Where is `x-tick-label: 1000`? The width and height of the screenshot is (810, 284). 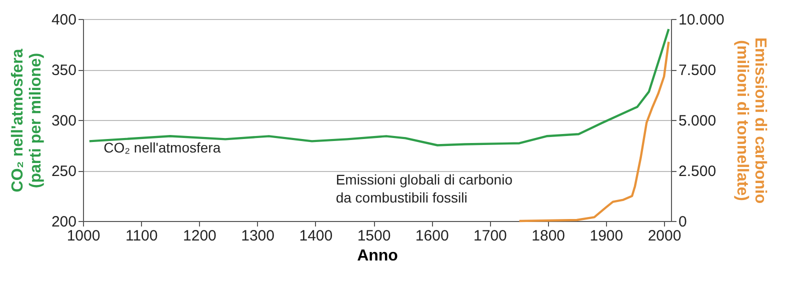 x-tick-label: 1000 is located at coordinates (83, 236).